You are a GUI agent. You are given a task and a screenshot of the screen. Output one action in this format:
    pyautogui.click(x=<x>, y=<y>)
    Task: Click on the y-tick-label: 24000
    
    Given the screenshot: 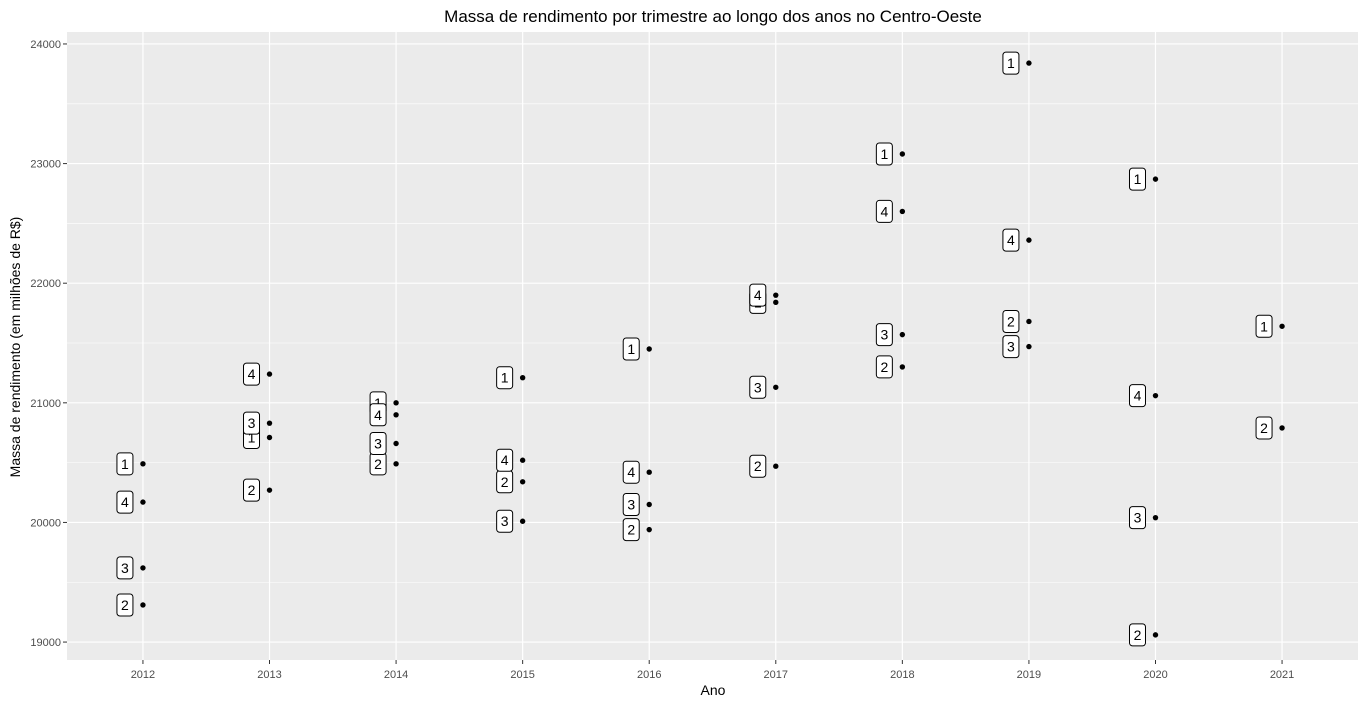 What is the action you would take?
    pyautogui.click(x=45, y=45)
    